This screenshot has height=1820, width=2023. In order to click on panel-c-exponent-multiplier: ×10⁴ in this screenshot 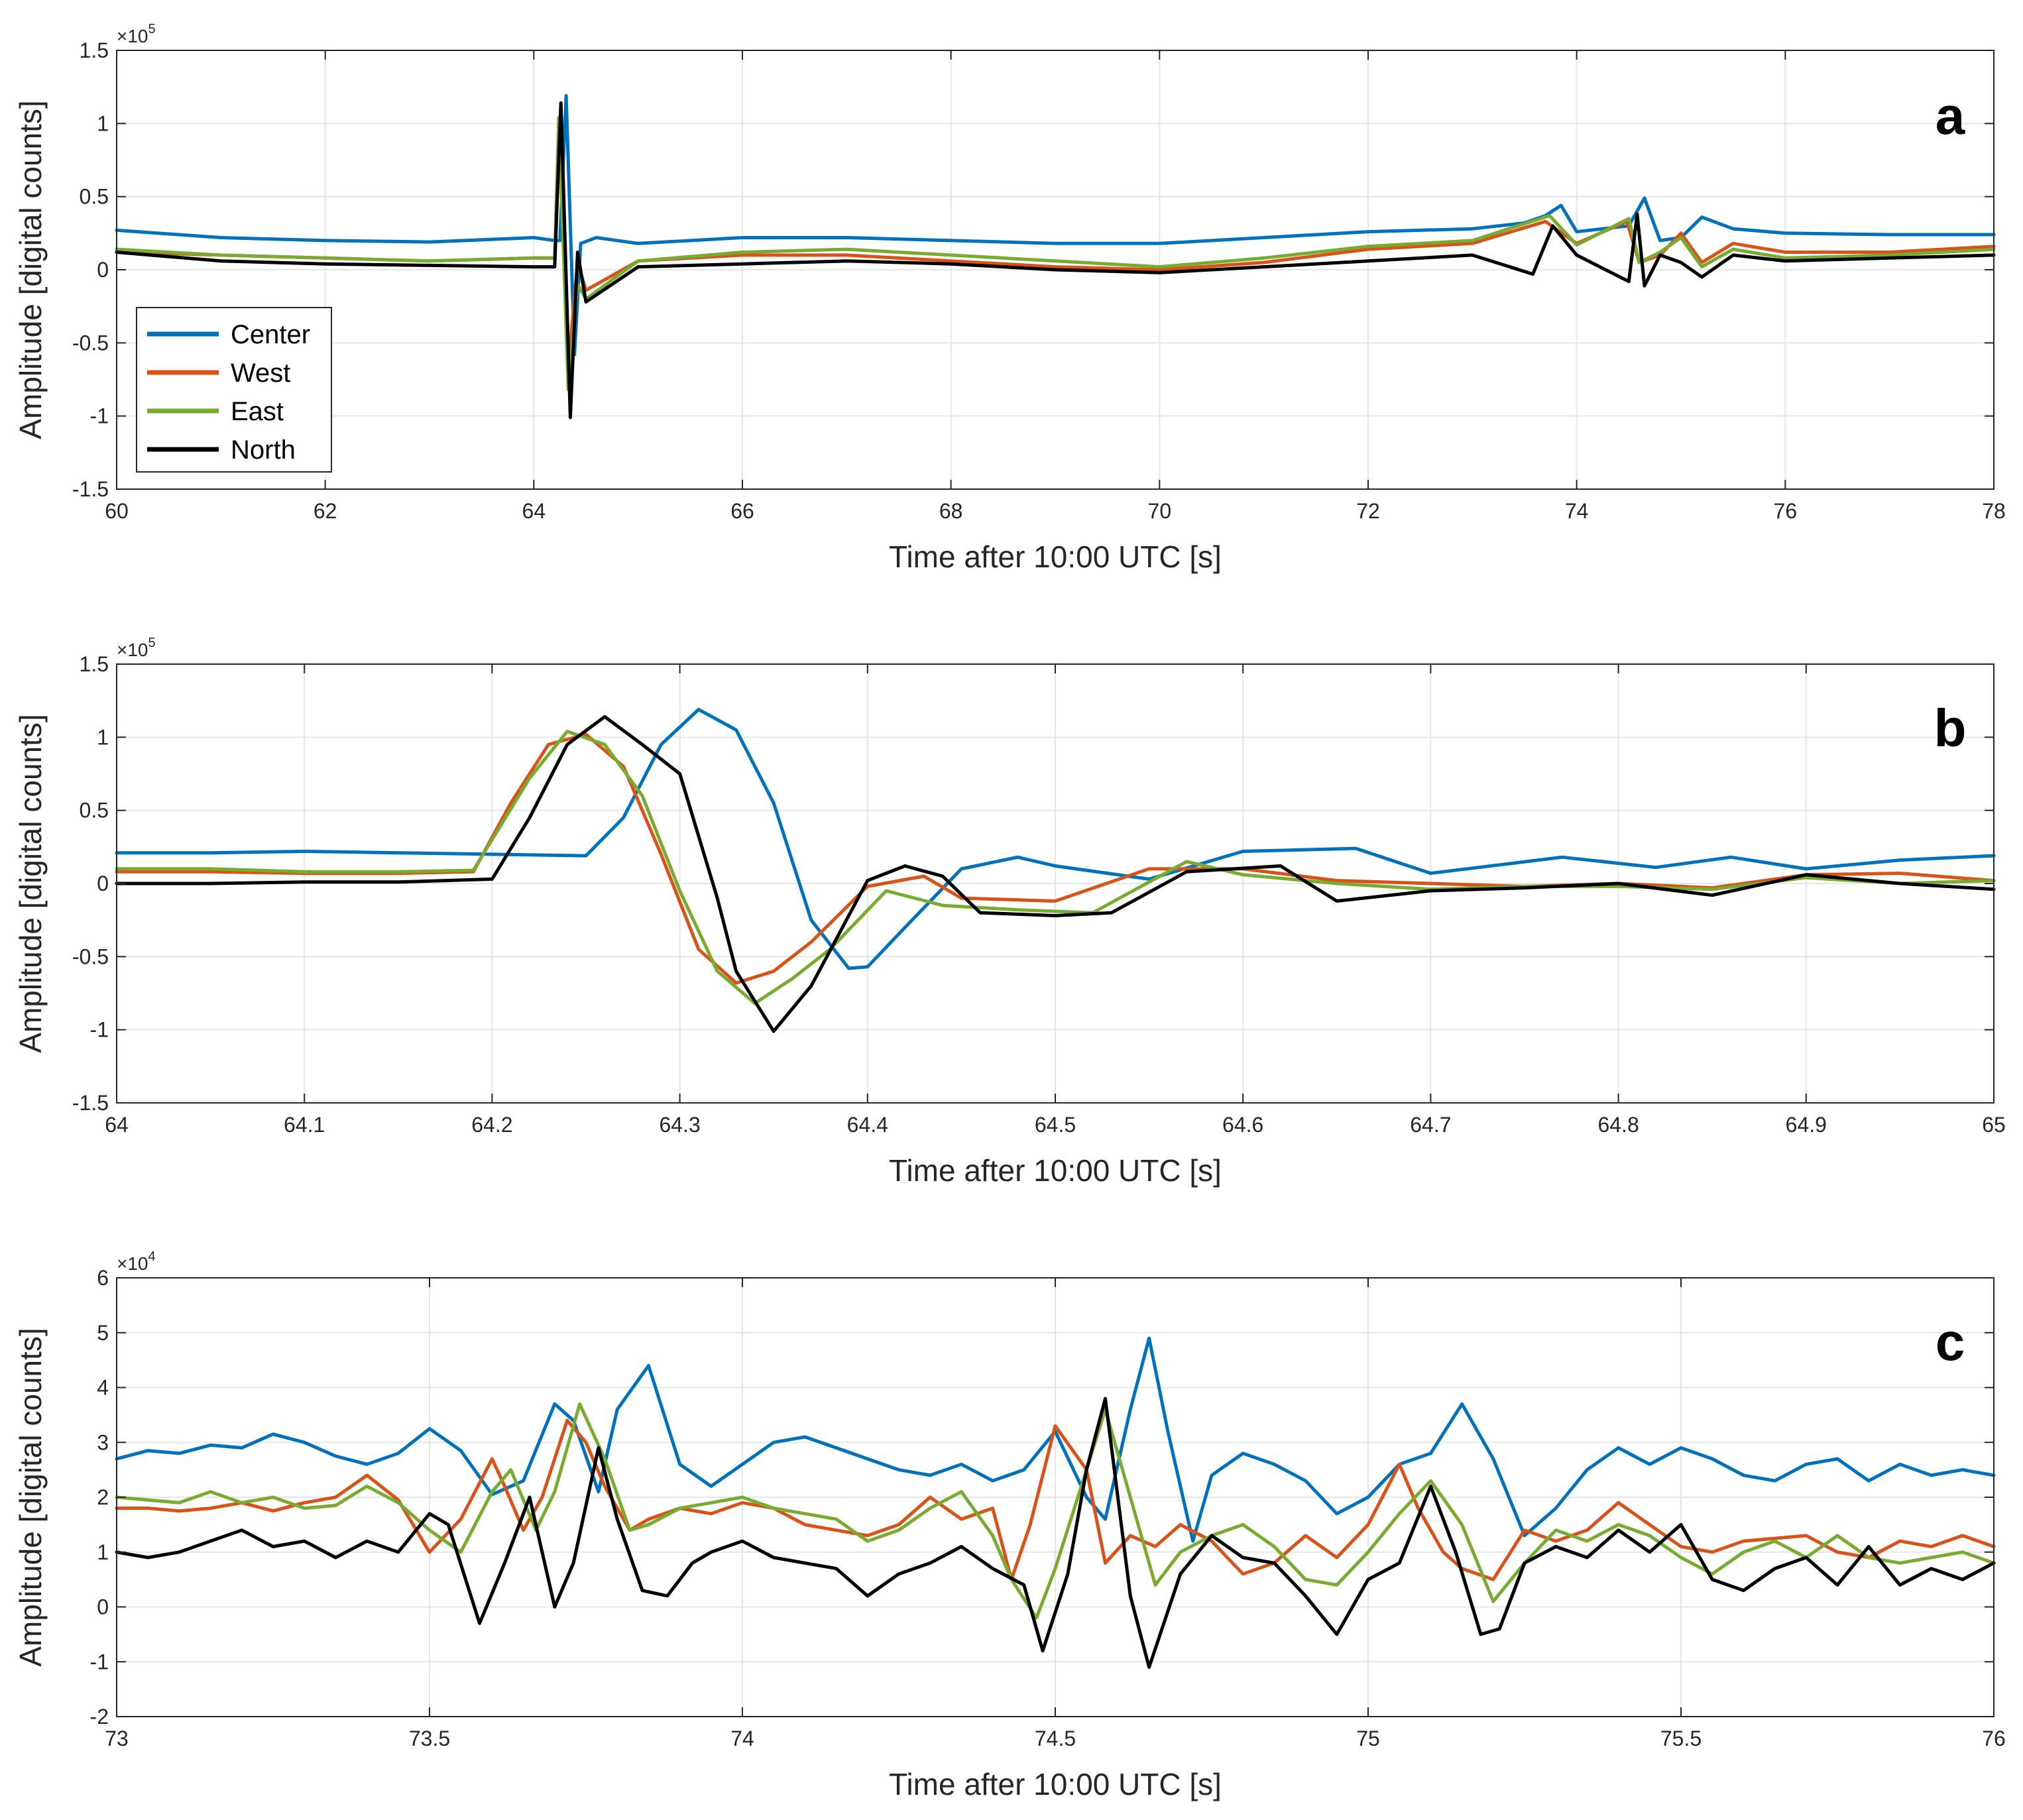, I will do `click(136, 1262)`.